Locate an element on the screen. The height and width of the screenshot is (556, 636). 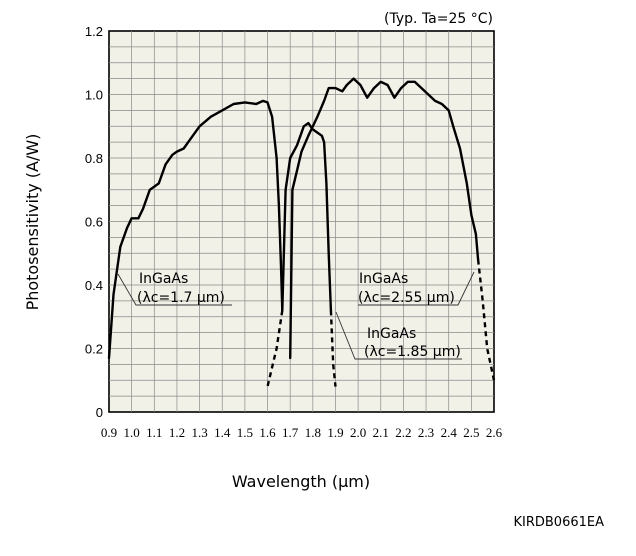
x-tick-label: 0.9 is located at coordinates (109, 432).